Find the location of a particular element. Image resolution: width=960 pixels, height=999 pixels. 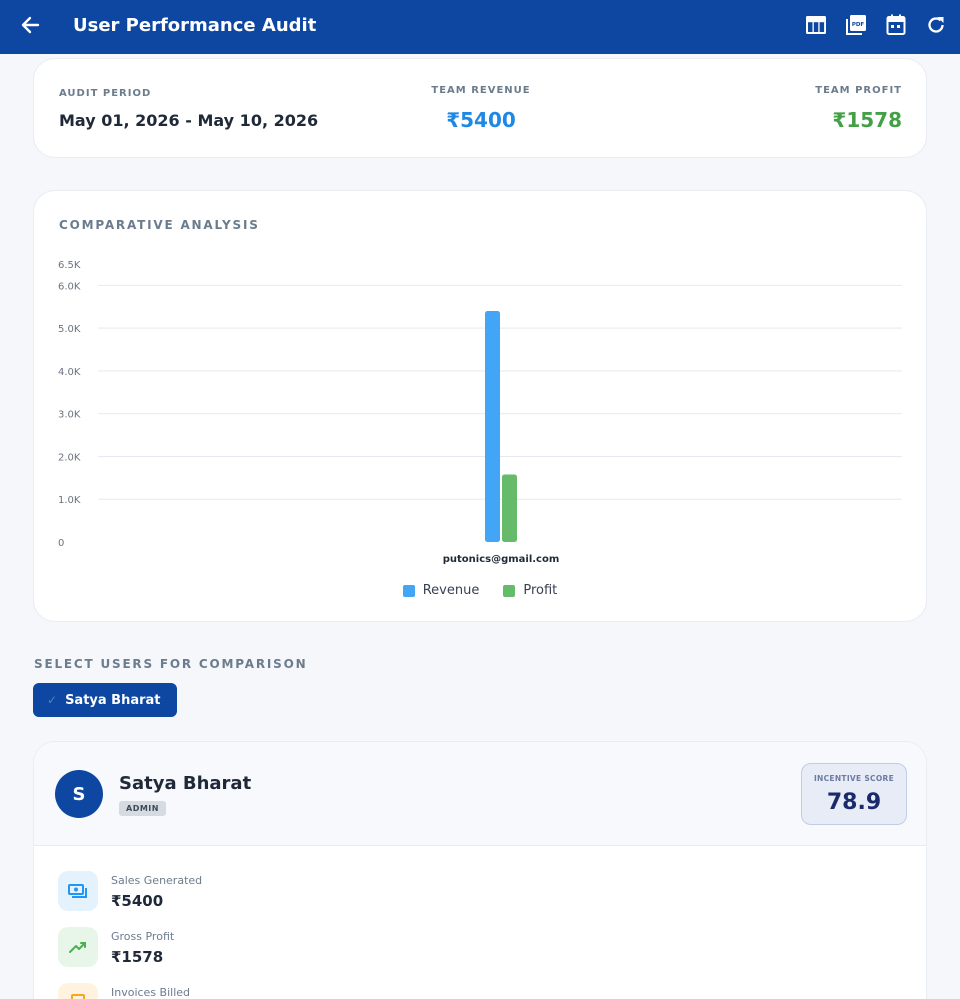

toolbar-actions: PDF is located at coordinates (876, 27).